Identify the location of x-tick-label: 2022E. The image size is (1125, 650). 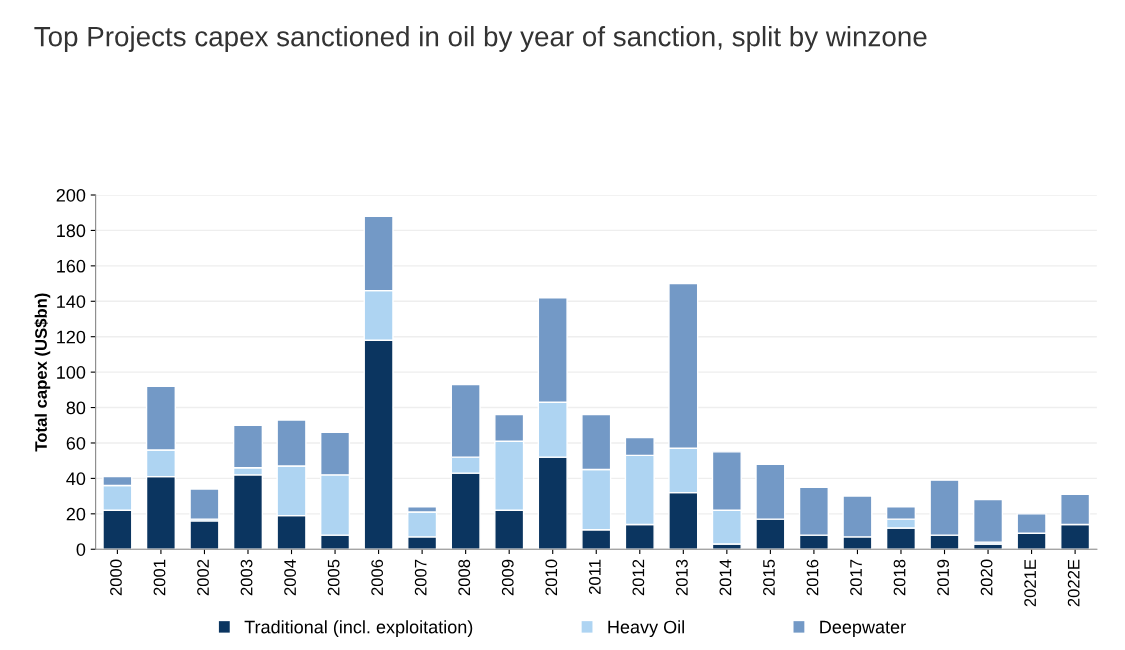
(1073, 583).